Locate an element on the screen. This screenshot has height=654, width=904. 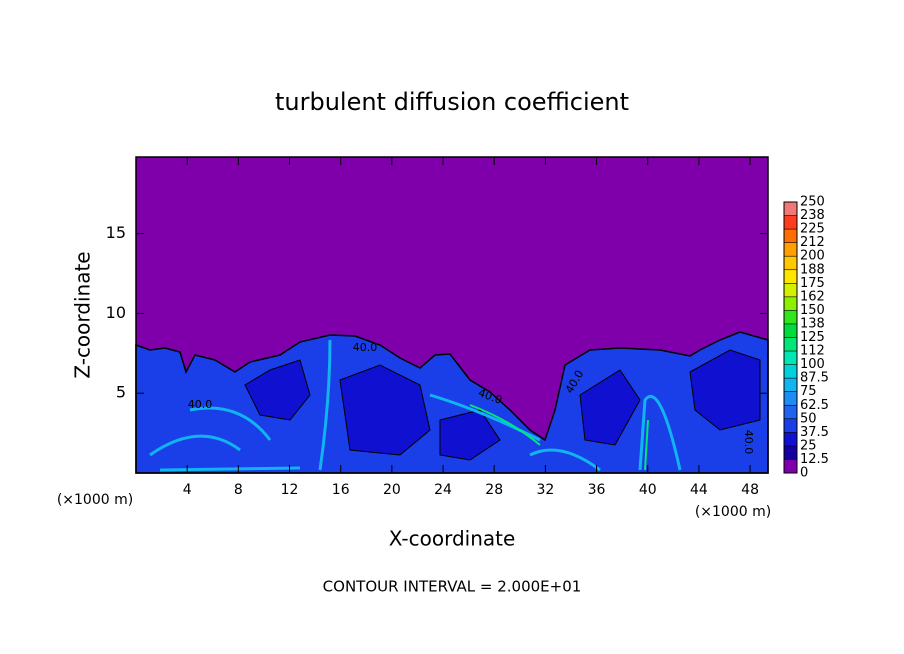
inner-region is located at coordinates (502, 405).